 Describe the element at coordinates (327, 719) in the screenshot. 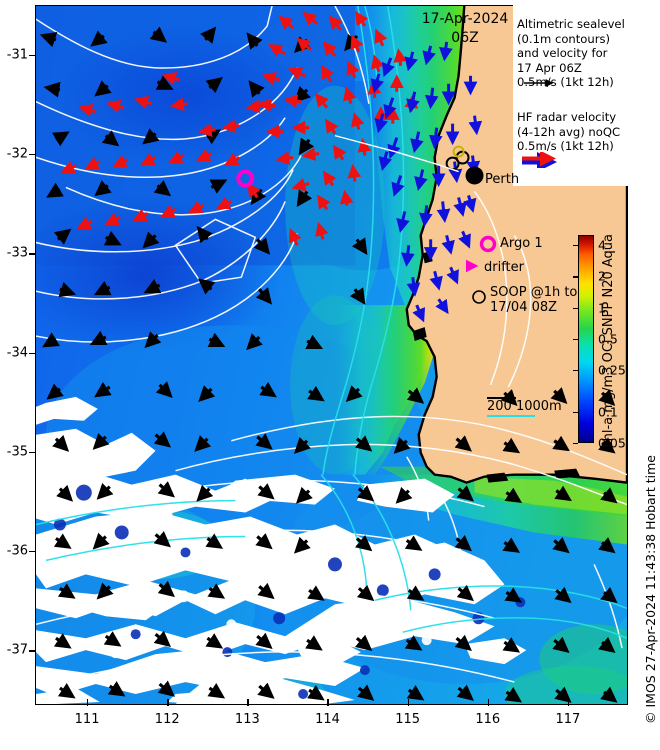

I see `x-tick-label: 114` at that location.